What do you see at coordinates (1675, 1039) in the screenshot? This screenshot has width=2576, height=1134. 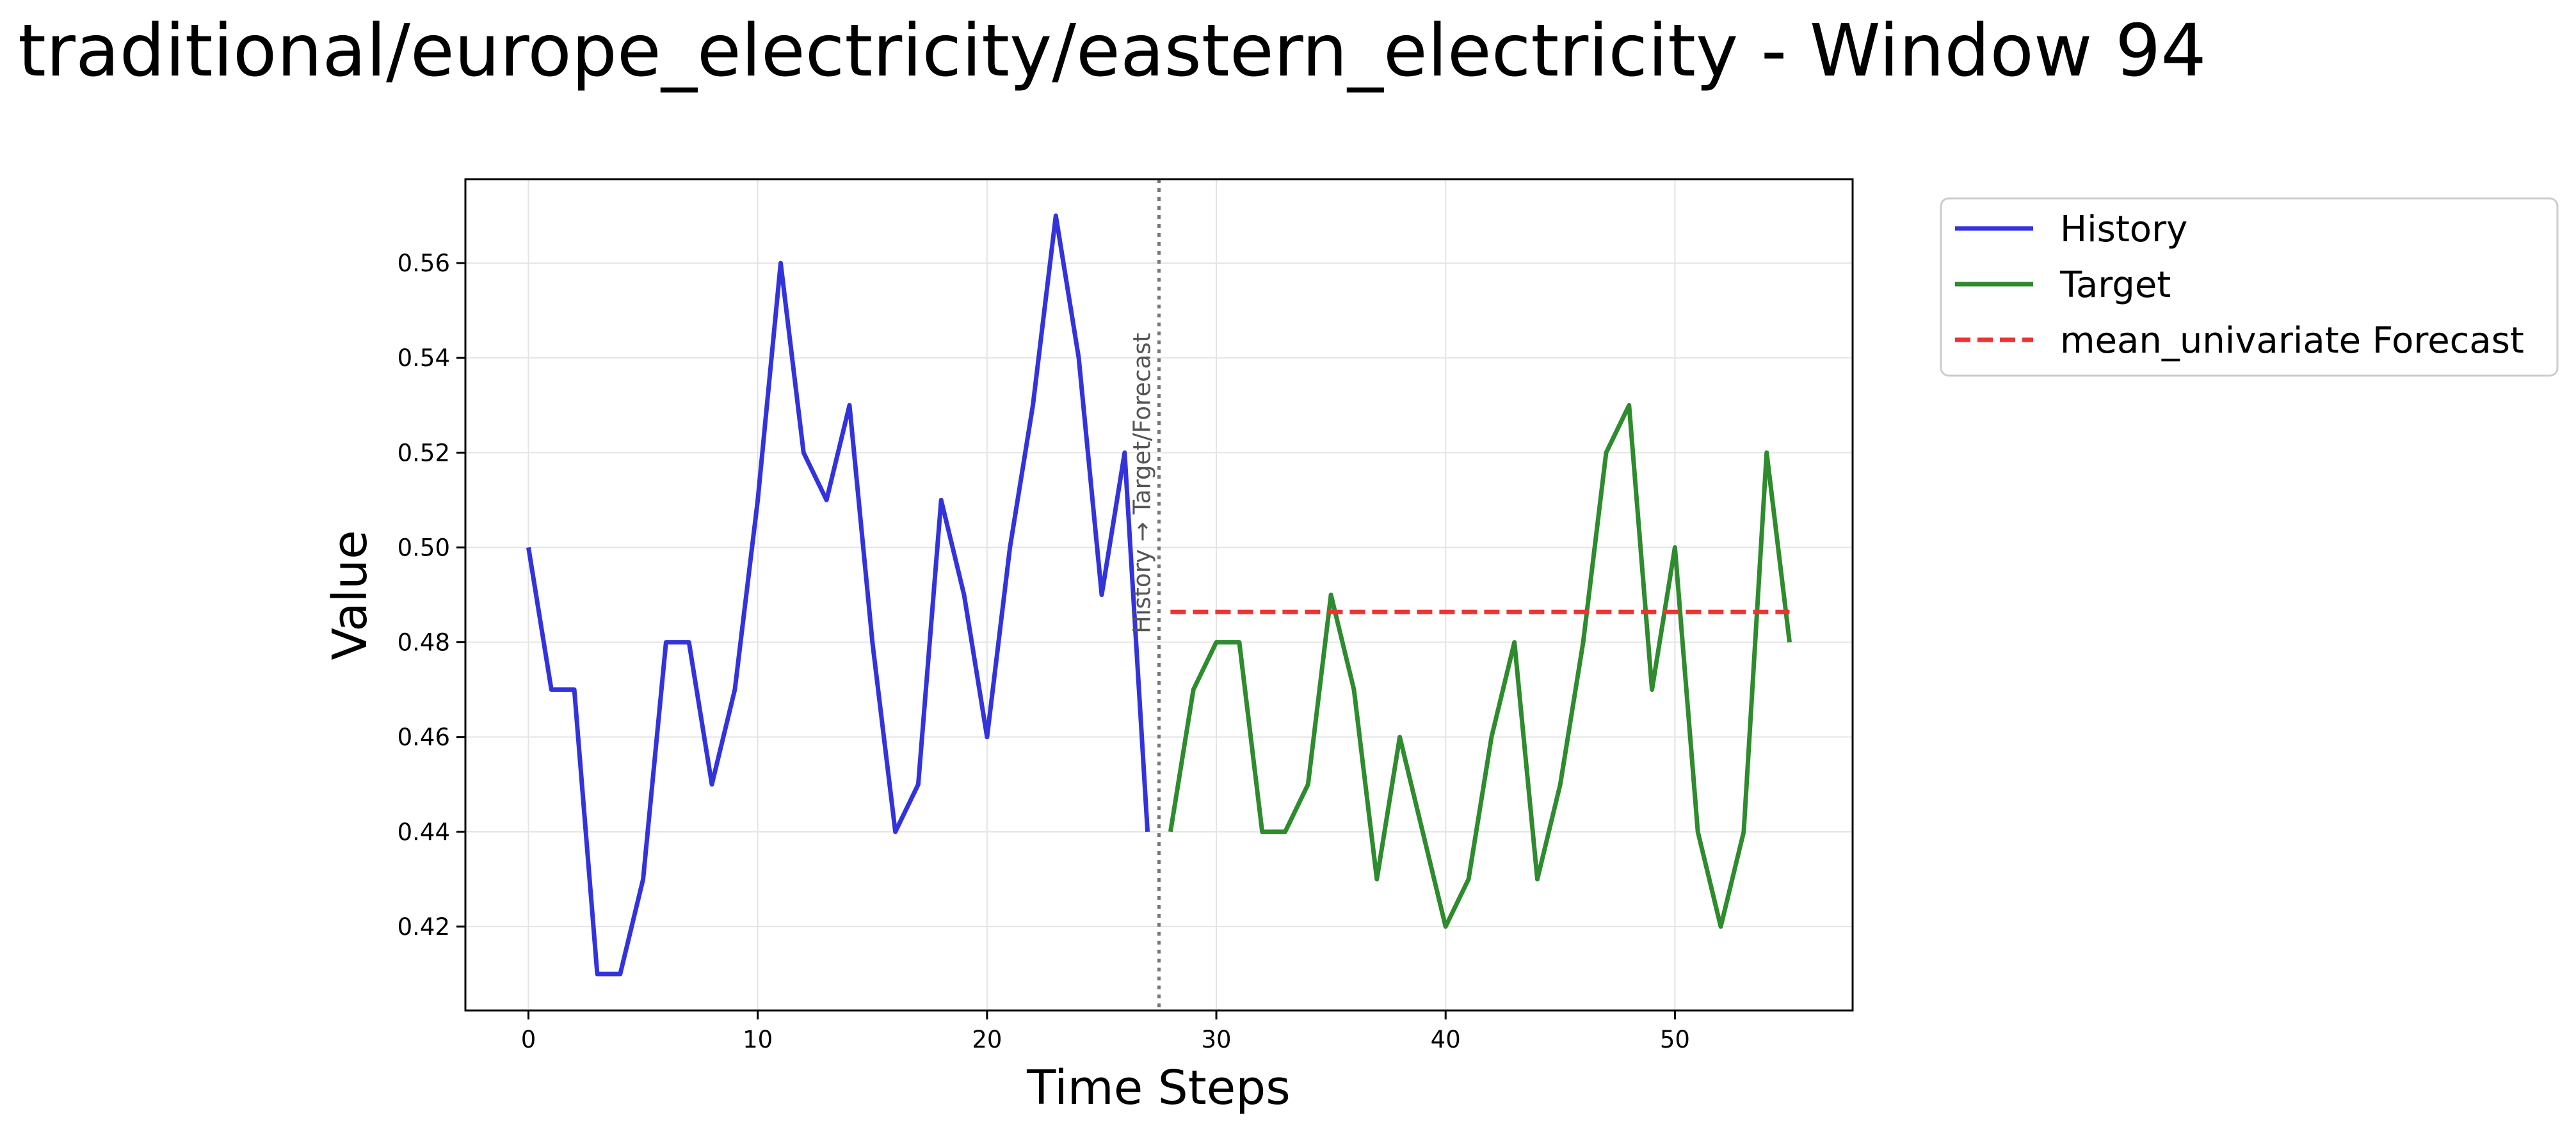 I see `x-tick-label: 50` at bounding box center [1675, 1039].